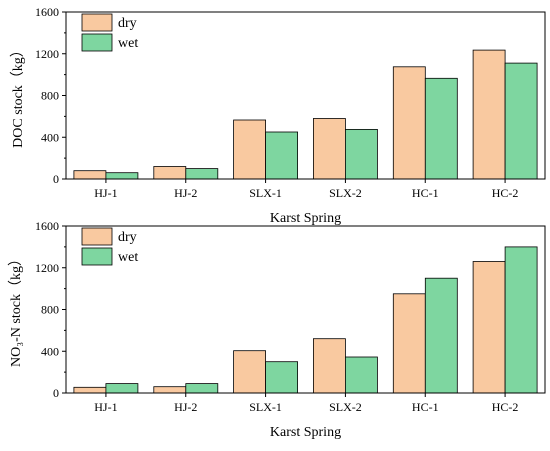 The image size is (550, 451). Describe the element at coordinates (56, 393) in the screenshot. I see `panel2-ytick-label: 0` at that location.